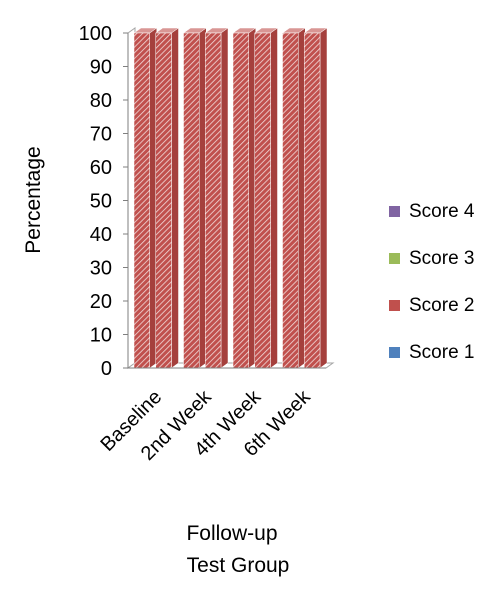 The image size is (500, 597). What do you see at coordinates (441, 258) in the screenshot?
I see `legend-label: Score 3` at bounding box center [441, 258].